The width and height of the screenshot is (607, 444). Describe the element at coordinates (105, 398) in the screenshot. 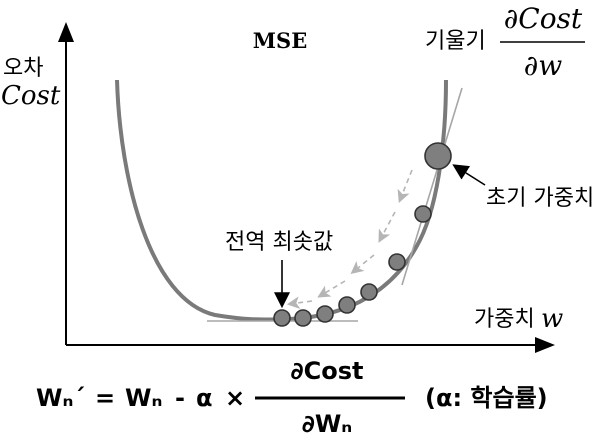

I see `formula-equals: =` at that location.